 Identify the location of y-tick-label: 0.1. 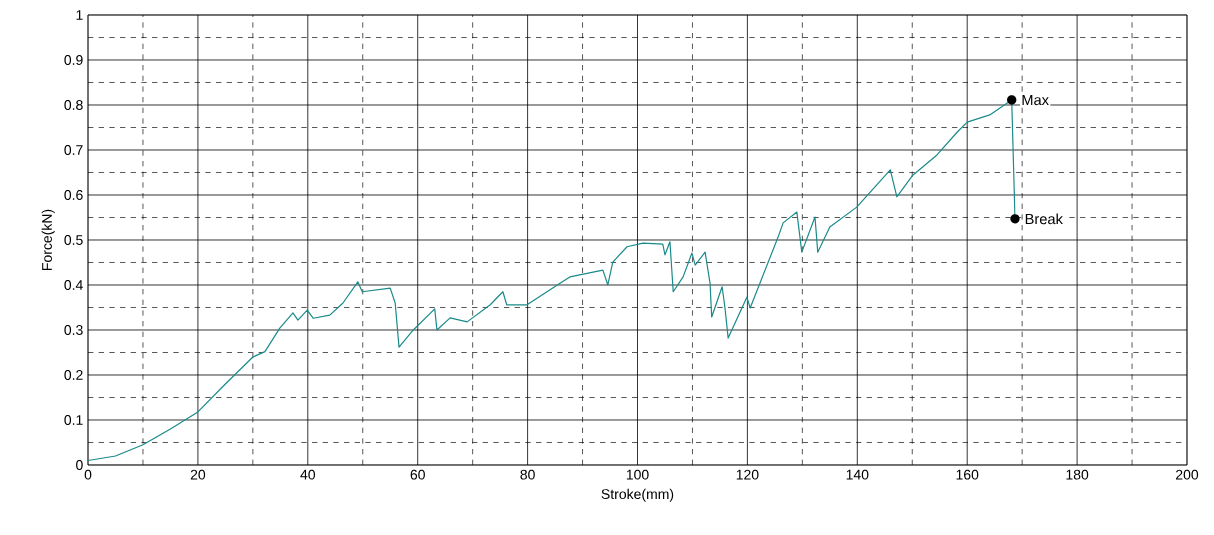
(73, 420).